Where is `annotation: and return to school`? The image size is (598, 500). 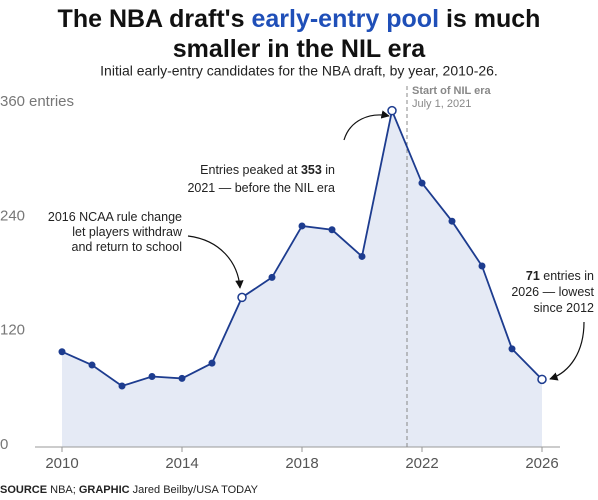 annotation: and return to school is located at coordinates (127, 247).